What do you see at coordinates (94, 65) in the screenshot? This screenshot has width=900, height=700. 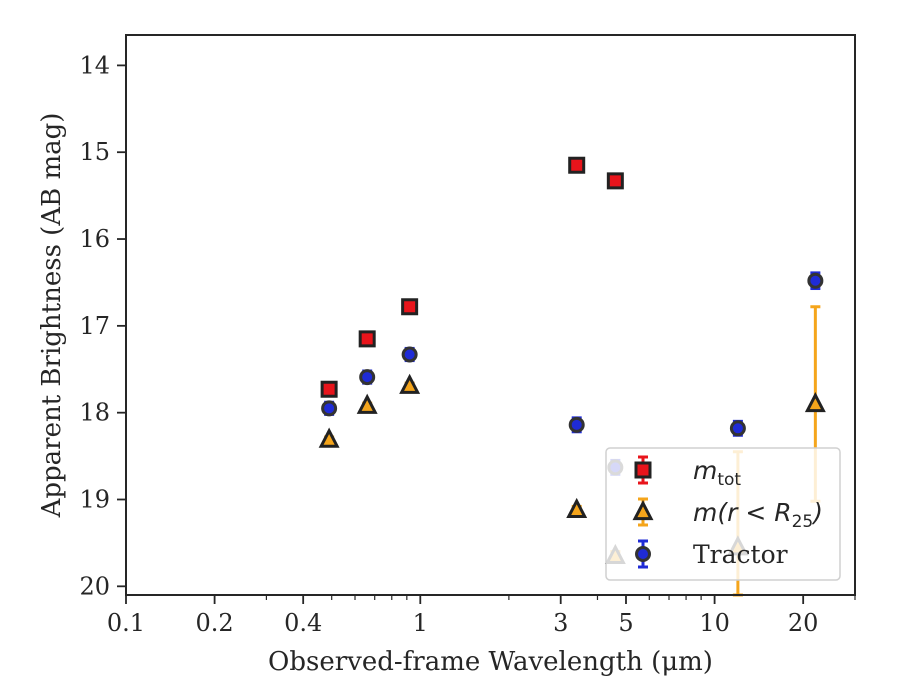 I see `y-tick-label: 14` at bounding box center [94, 65].